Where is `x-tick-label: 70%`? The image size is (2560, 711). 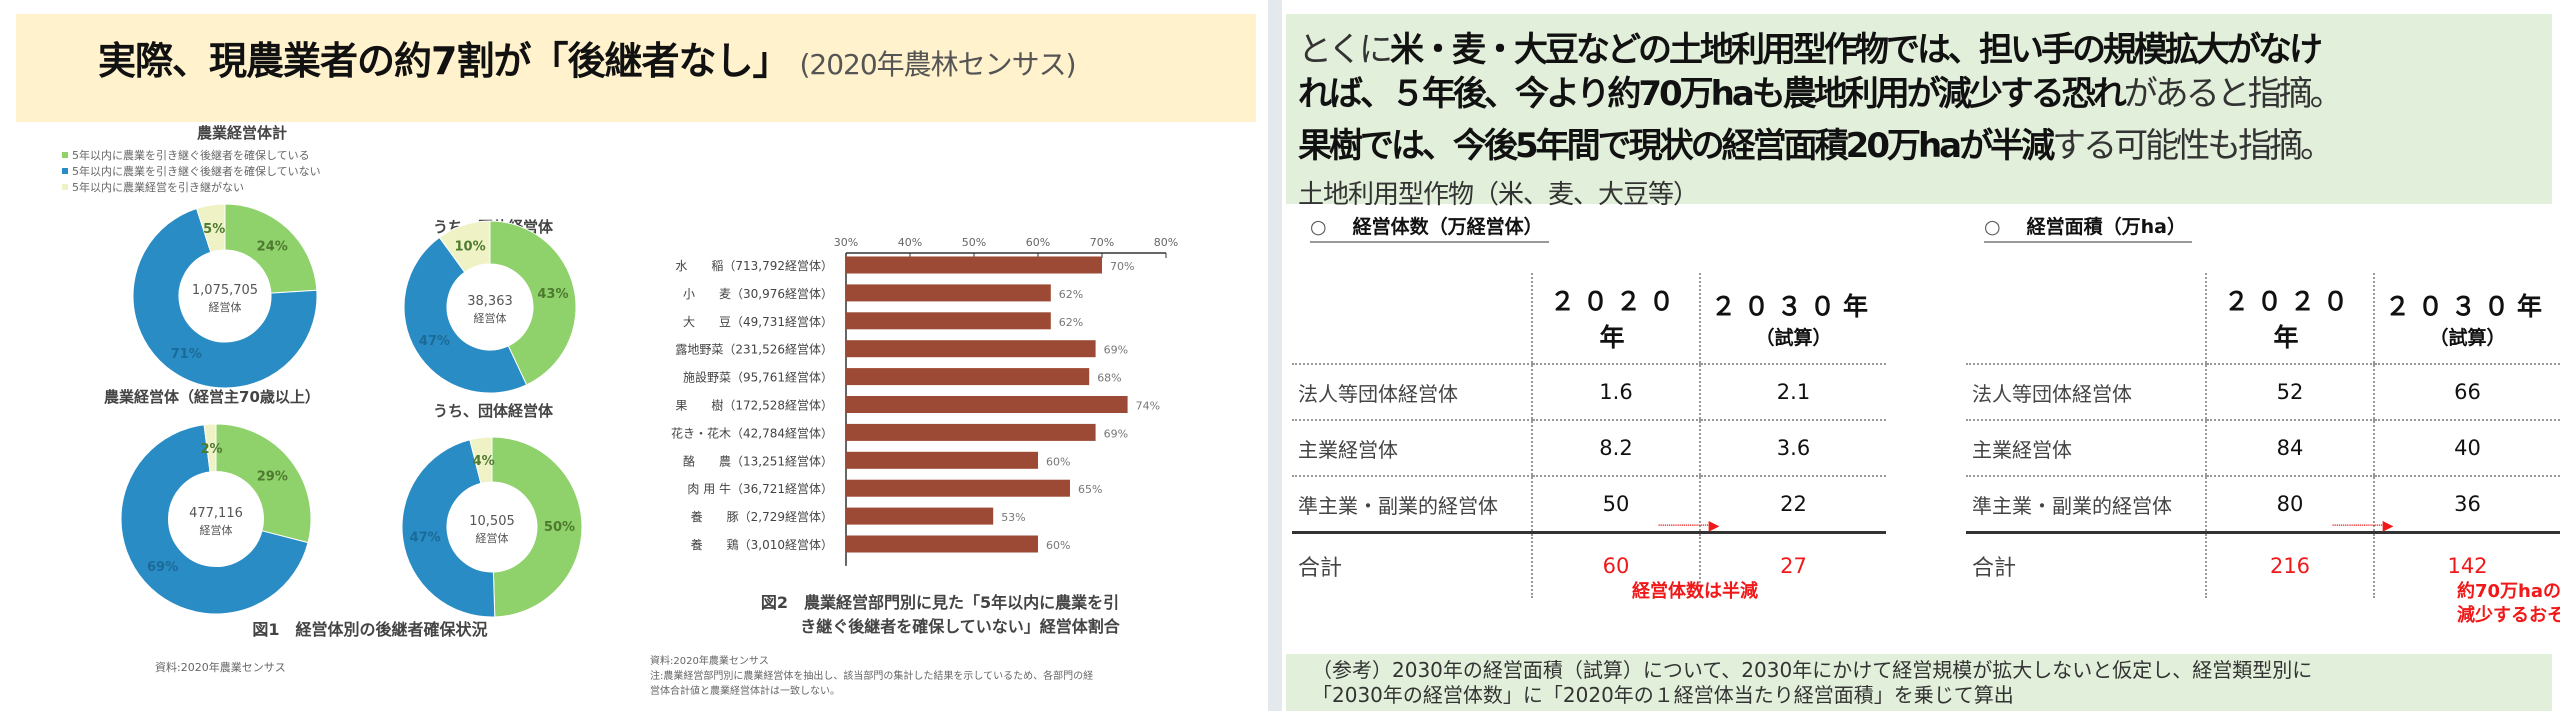 x-tick-label: 70% is located at coordinates (1102, 242).